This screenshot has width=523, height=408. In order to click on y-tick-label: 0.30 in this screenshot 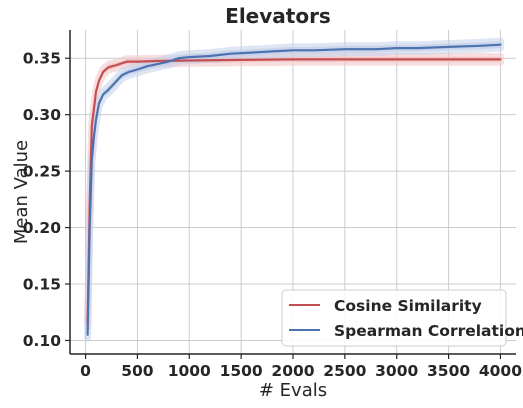, I will do `click(42, 115)`.